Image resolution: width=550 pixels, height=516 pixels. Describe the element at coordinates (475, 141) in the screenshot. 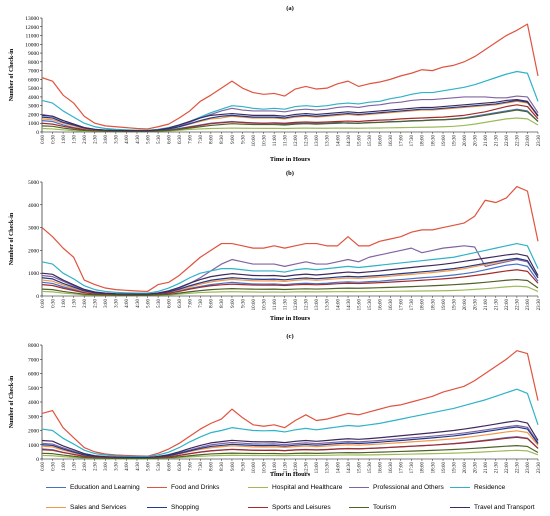

I see `x-tick-label: 20:30` at that location.